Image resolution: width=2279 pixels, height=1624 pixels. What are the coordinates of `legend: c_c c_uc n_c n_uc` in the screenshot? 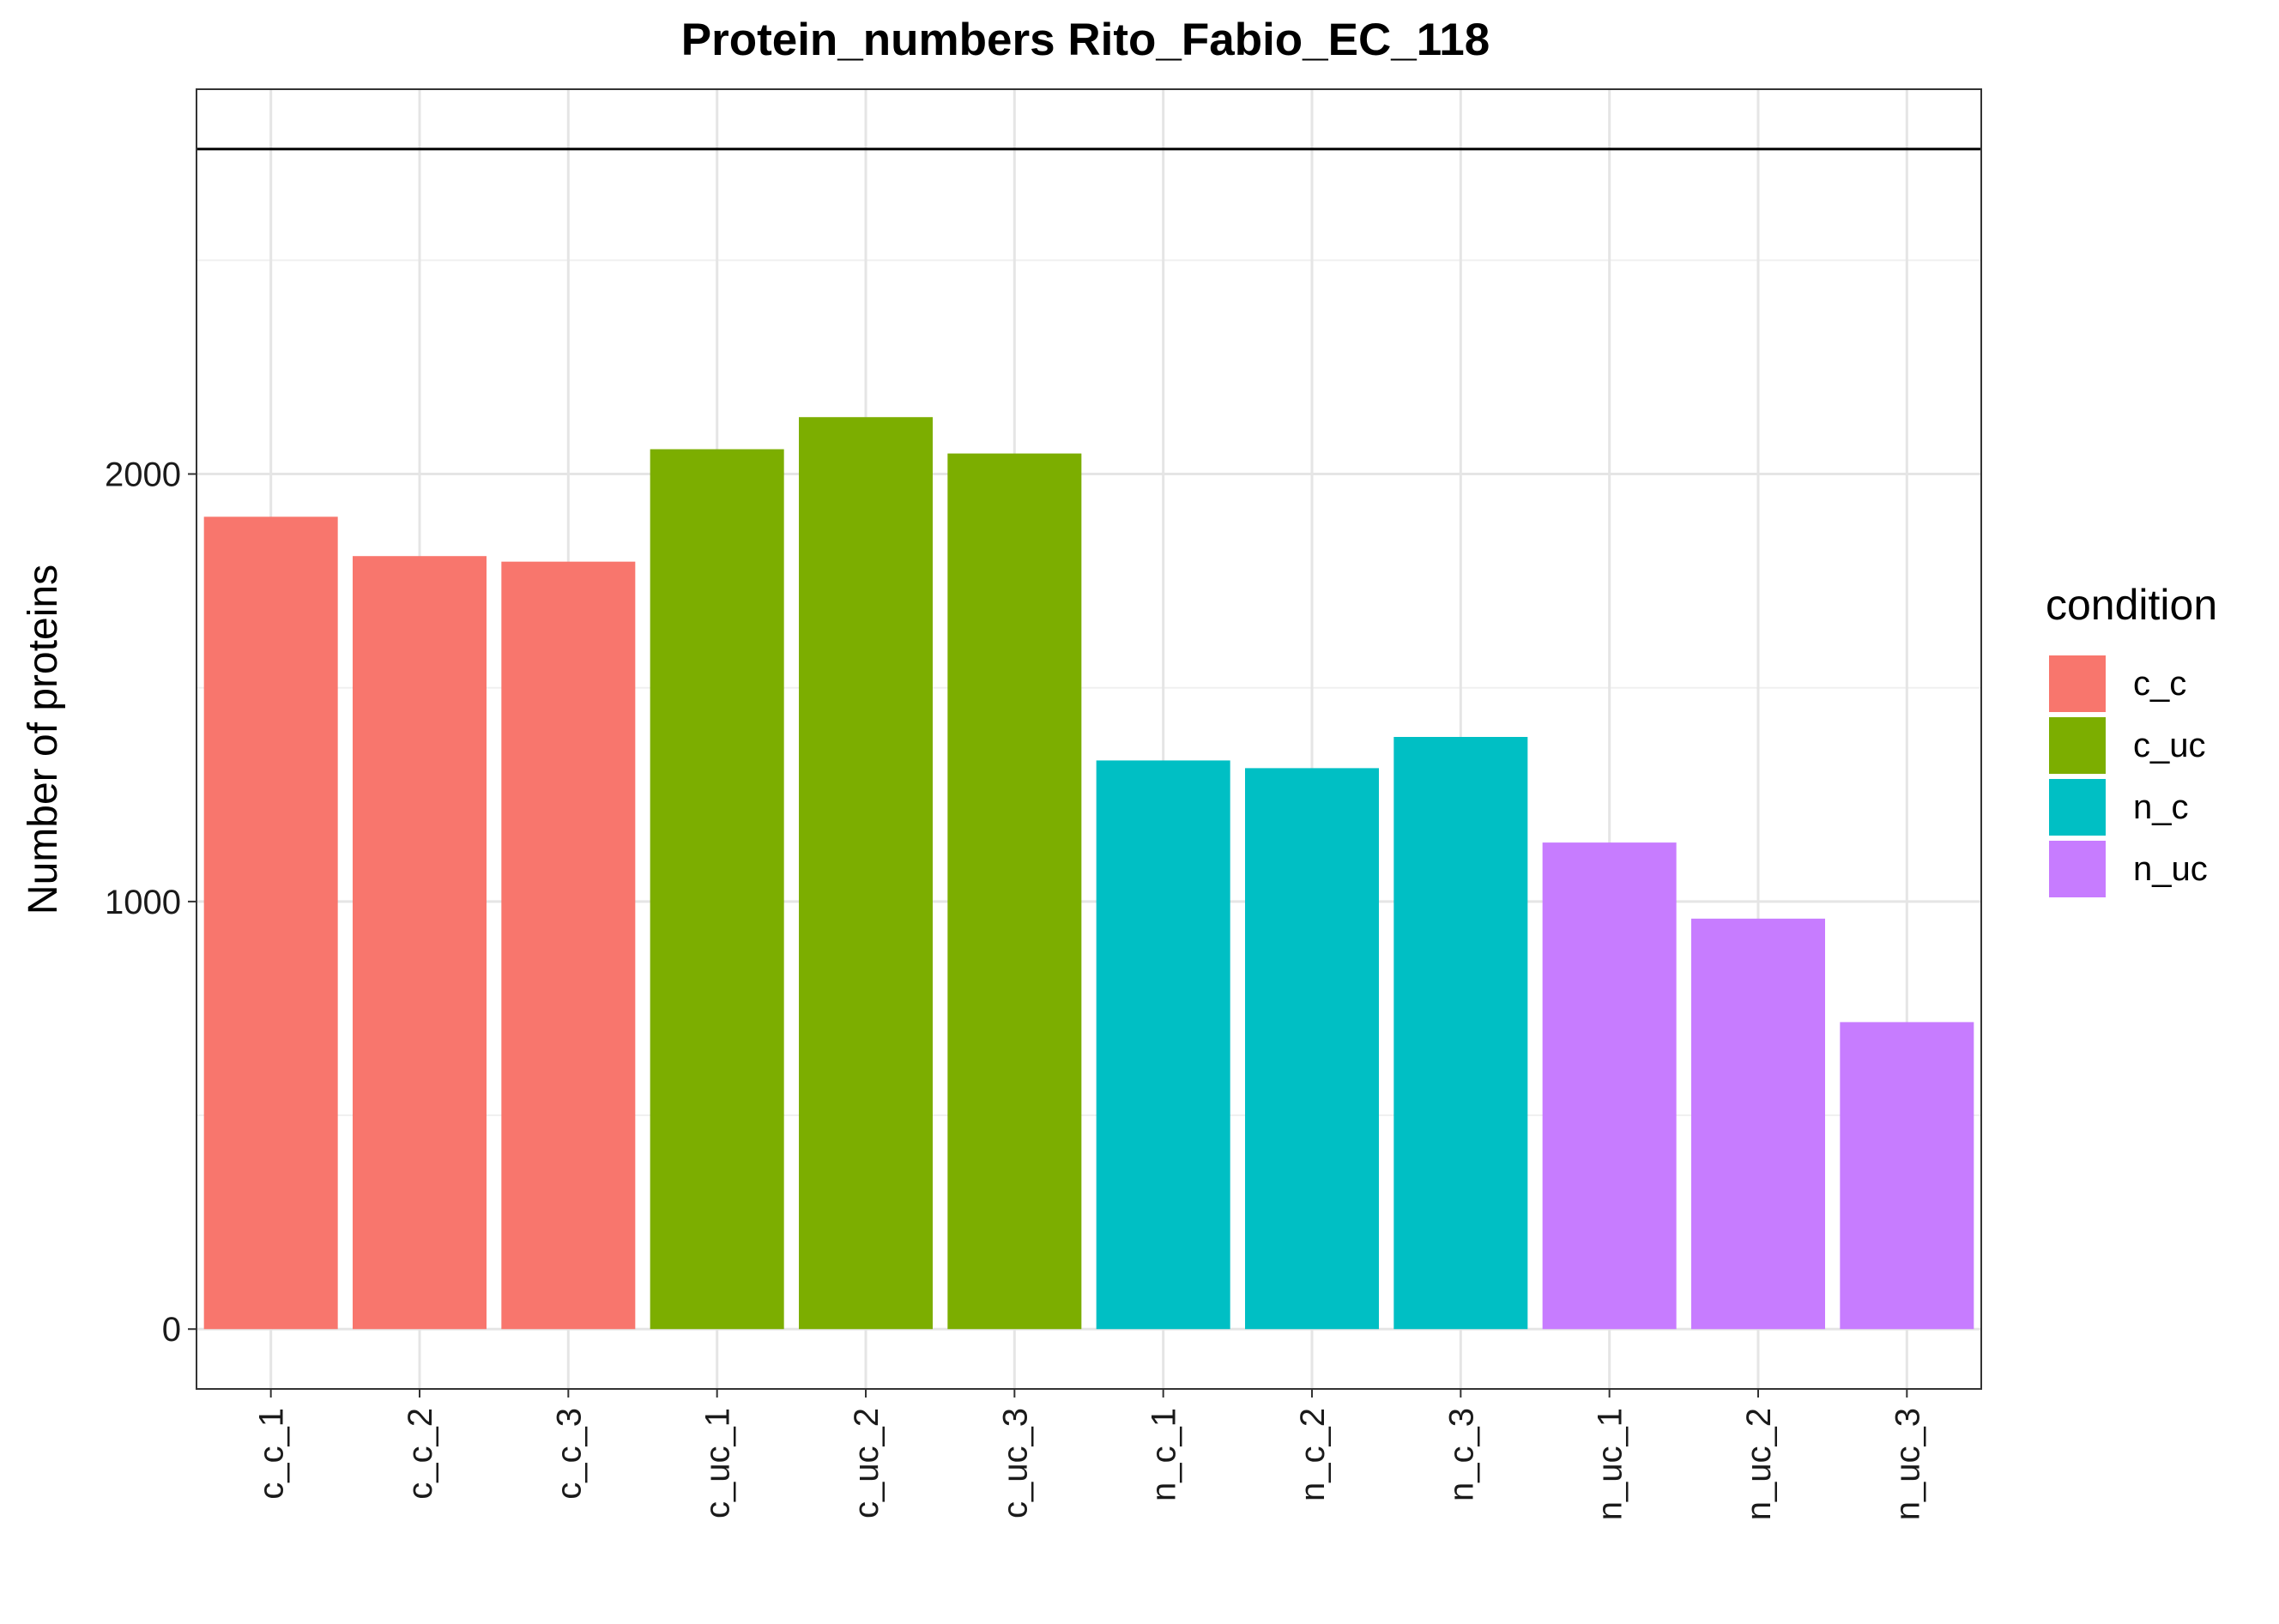 It's located at (2128, 776).